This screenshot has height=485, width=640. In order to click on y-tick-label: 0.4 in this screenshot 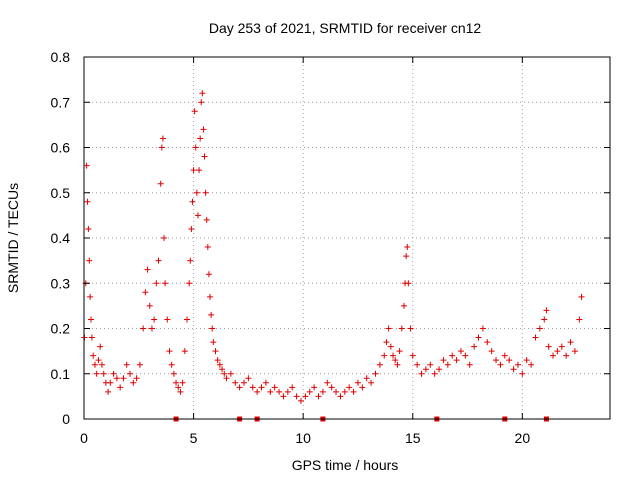, I will do `click(61, 238)`.